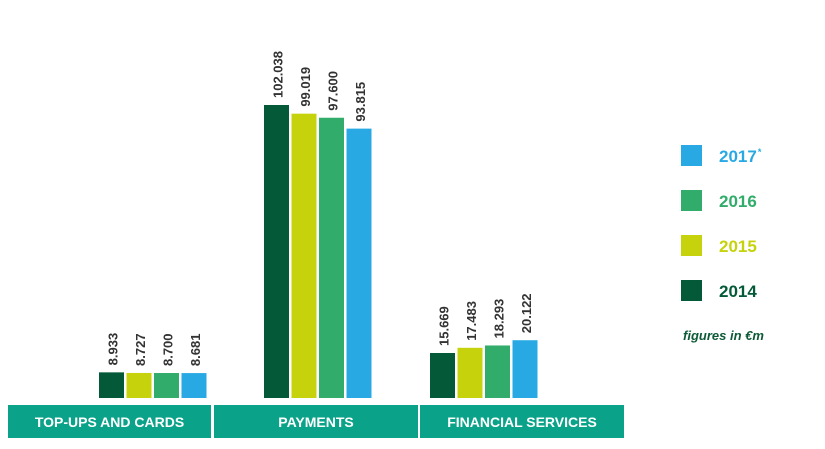  I want to click on legend-label-2015: 2015, so click(738, 246).